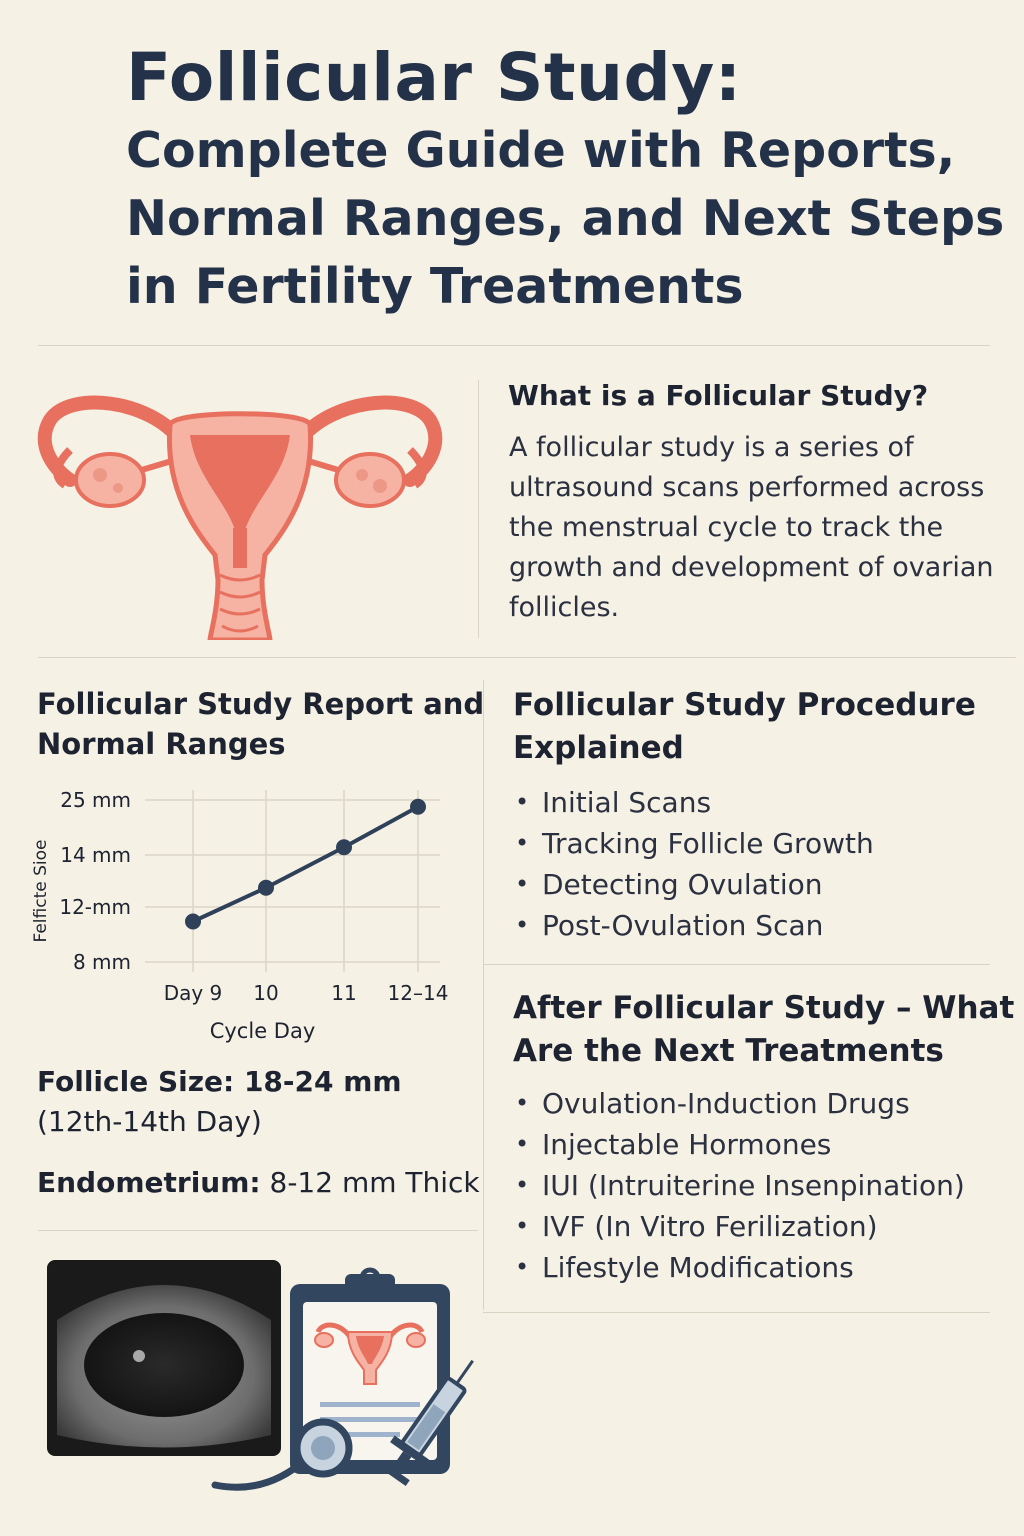  Describe the element at coordinates (541, 150) in the screenshot. I see `title-sub-line-1: Complete Guide with Reports,` at that location.